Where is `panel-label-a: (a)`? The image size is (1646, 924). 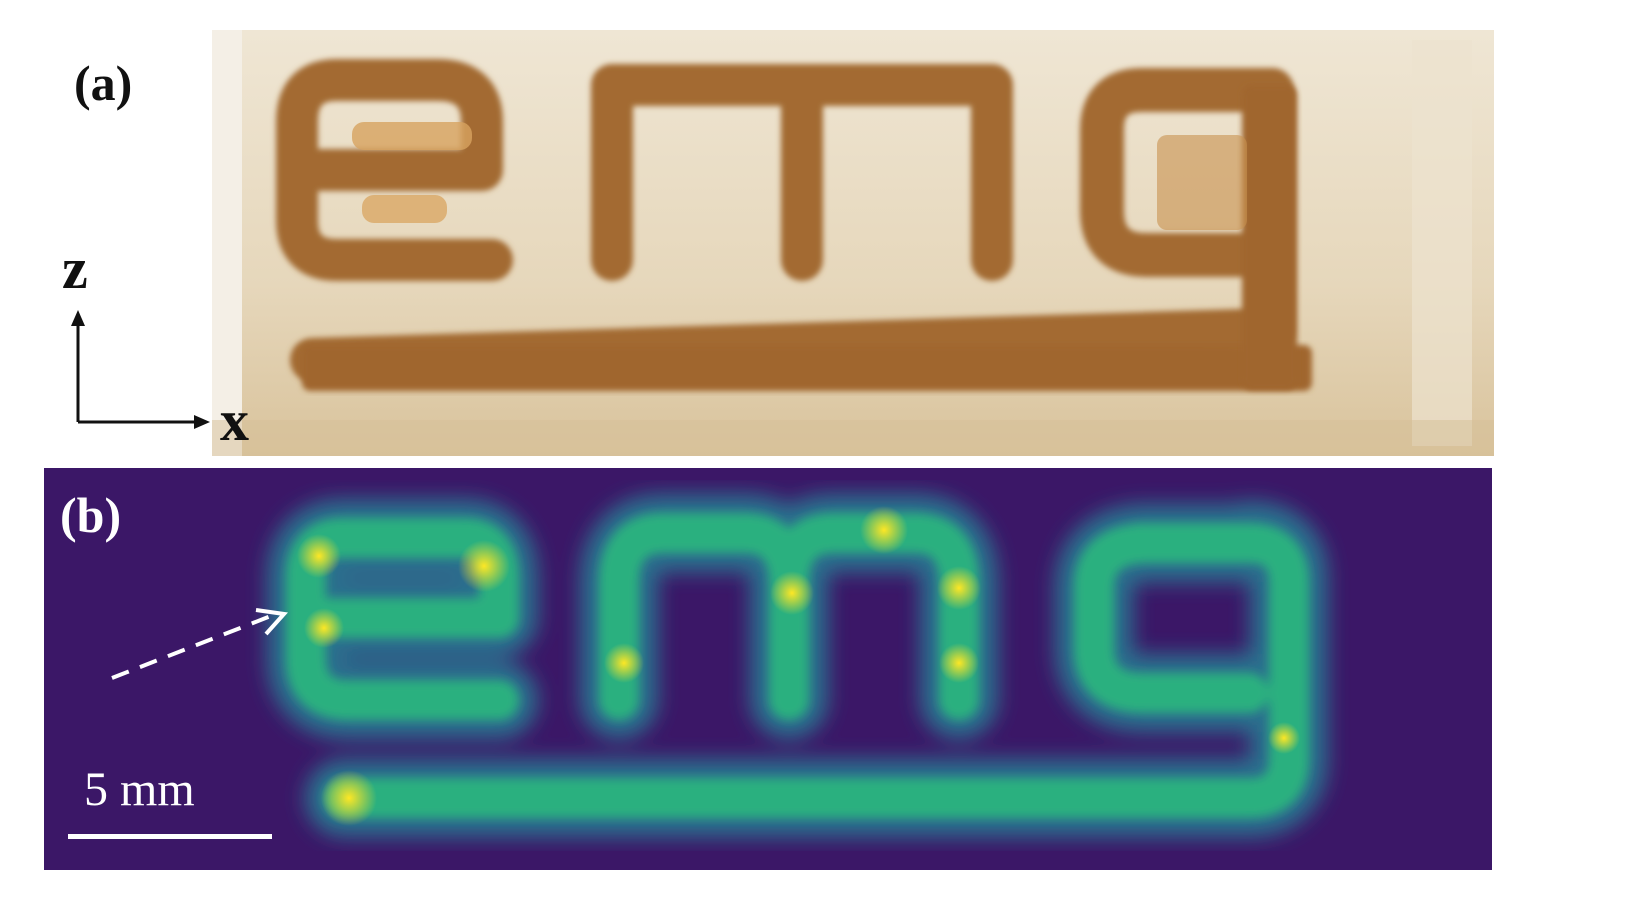
panel-label-a: (a) is located at coordinates (103, 83).